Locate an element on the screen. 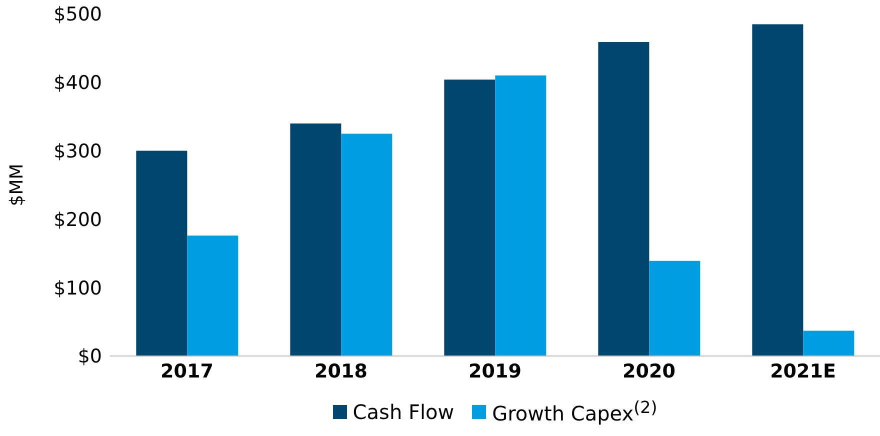 The image size is (880, 436). y-axis-title: $MM is located at coordinates (17, 185).